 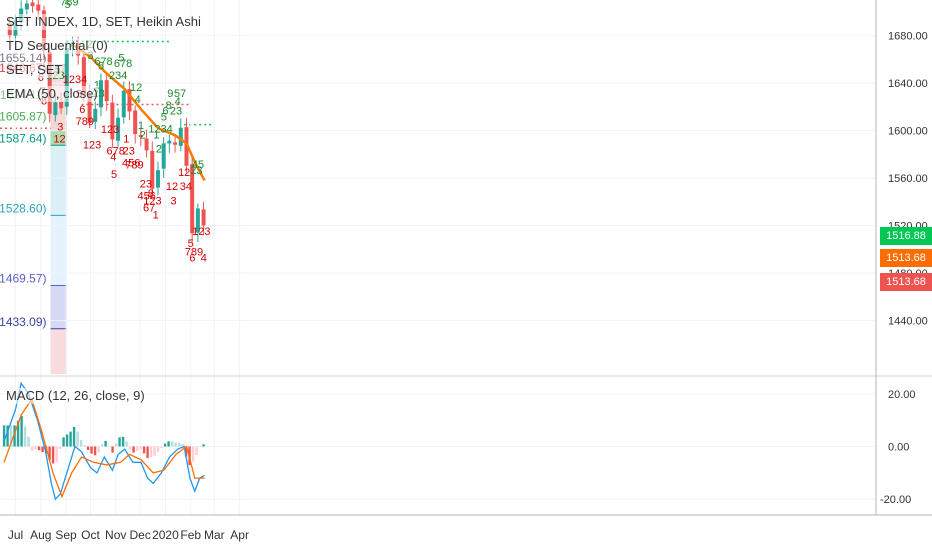 What do you see at coordinates (147, 197) in the screenshot?
I see `td-count-label: 456` at bounding box center [147, 197].